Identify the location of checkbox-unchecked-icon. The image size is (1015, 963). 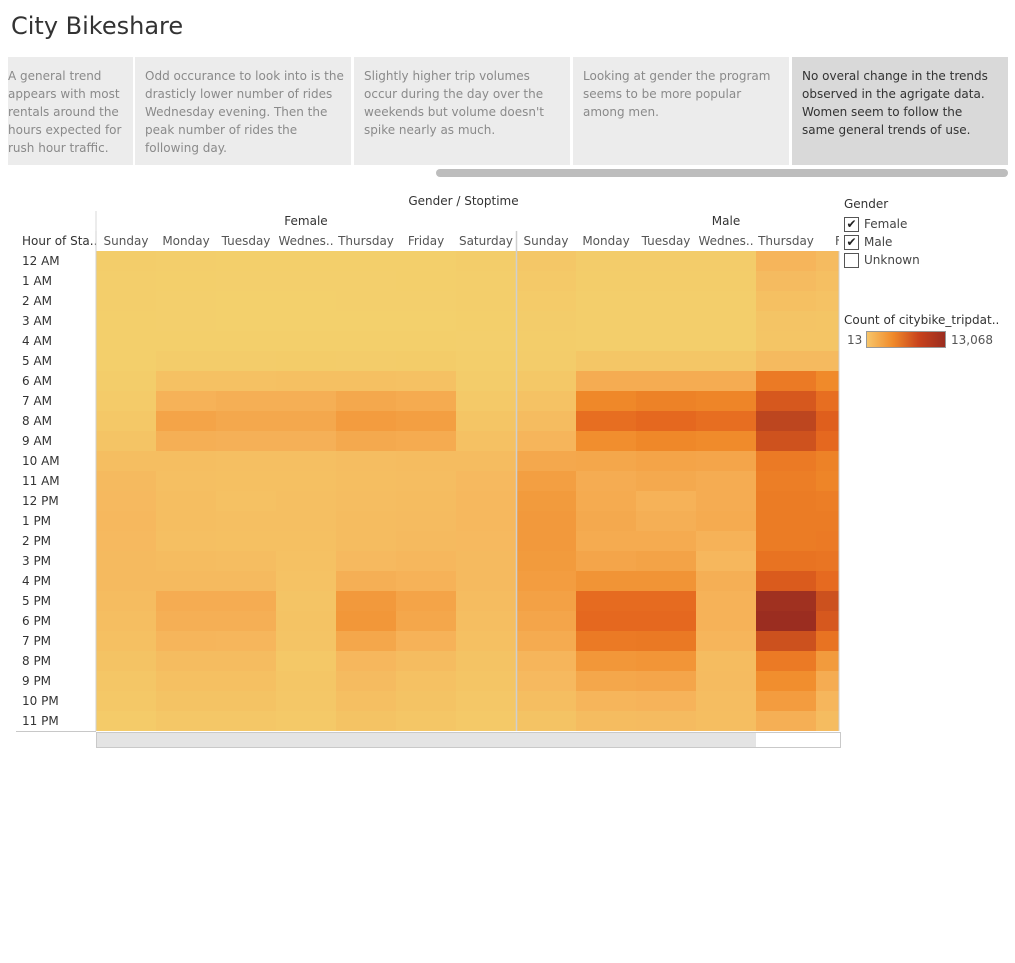
(851, 260).